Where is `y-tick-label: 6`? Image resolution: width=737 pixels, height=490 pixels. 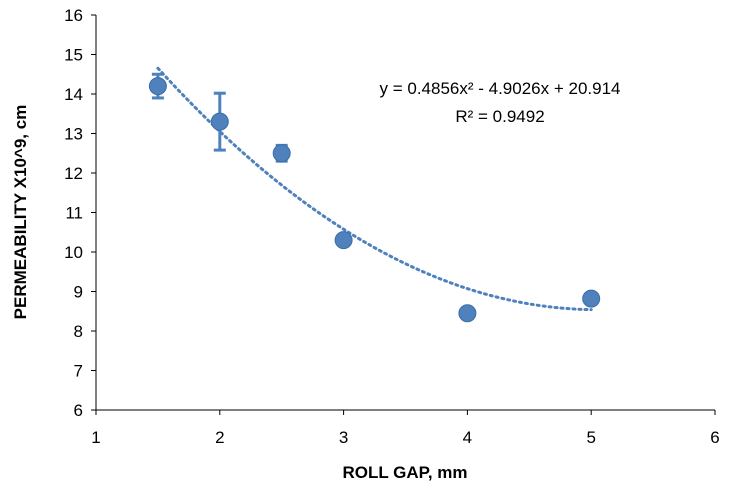 y-tick-label: 6 is located at coordinates (78, 410).